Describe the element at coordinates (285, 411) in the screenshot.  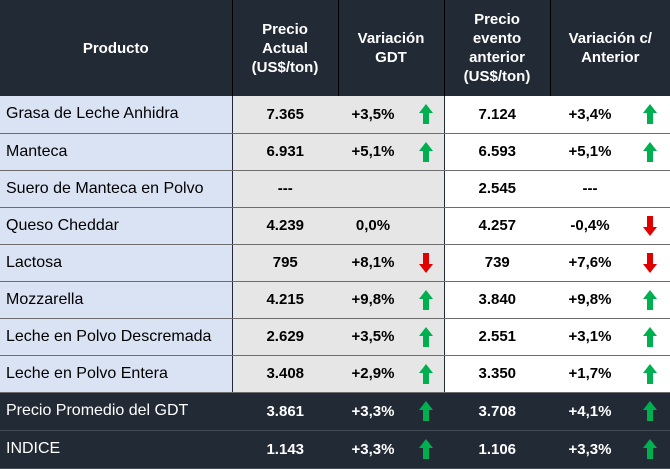
I see `price-current: 3.861` at that location.